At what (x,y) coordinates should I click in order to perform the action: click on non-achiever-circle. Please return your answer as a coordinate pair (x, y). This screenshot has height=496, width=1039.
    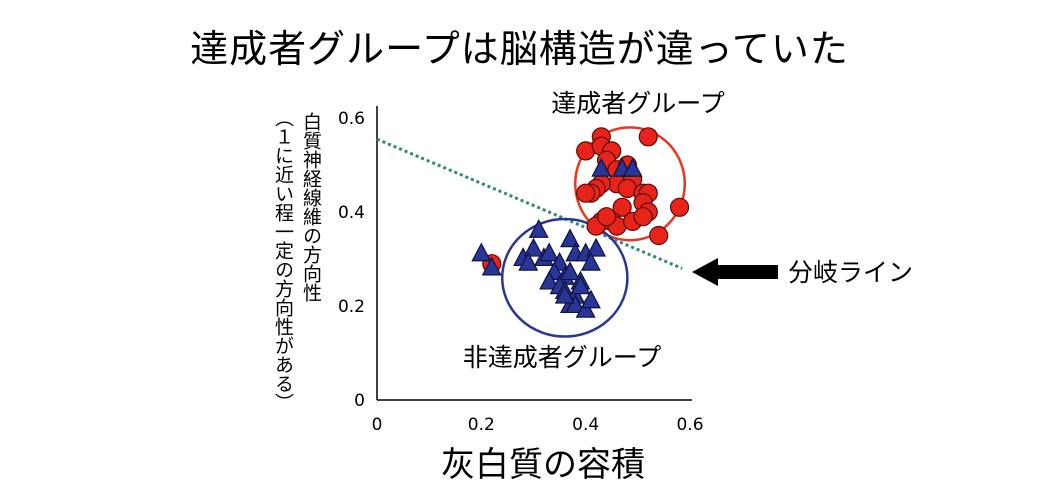
    Looking at the image, I should click on (564, 277).